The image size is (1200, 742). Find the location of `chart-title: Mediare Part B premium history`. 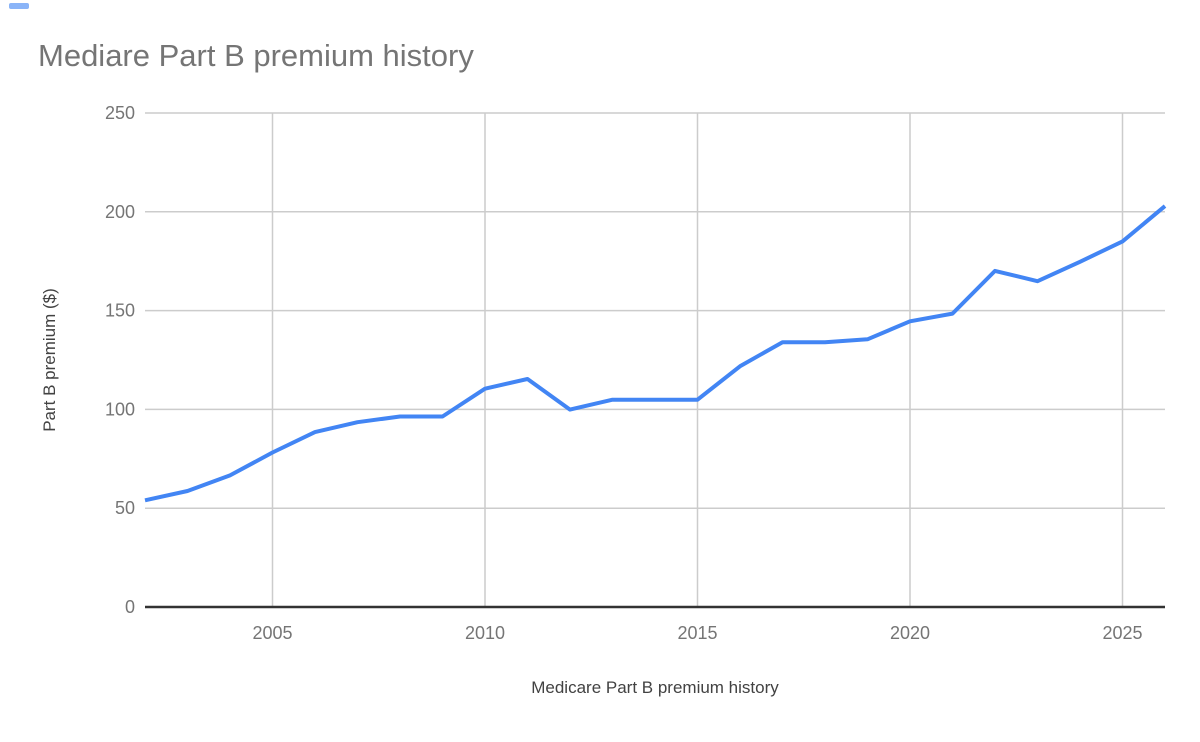

chart-title: Mediare Part B premium history is located at coordinates (256, 55).